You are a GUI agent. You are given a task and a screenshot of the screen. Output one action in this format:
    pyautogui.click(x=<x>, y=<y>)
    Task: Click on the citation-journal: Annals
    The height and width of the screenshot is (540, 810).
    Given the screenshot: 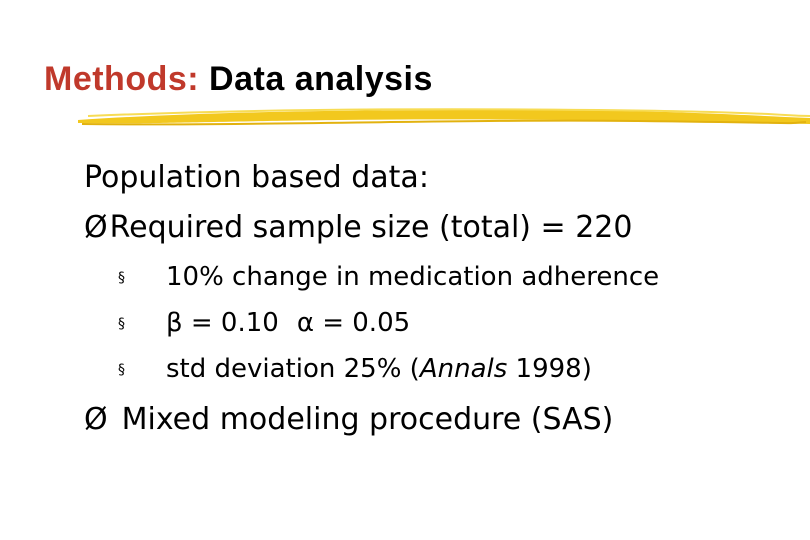 What is the action you would take?
    pyautogui.click(x=463, y=369)
    